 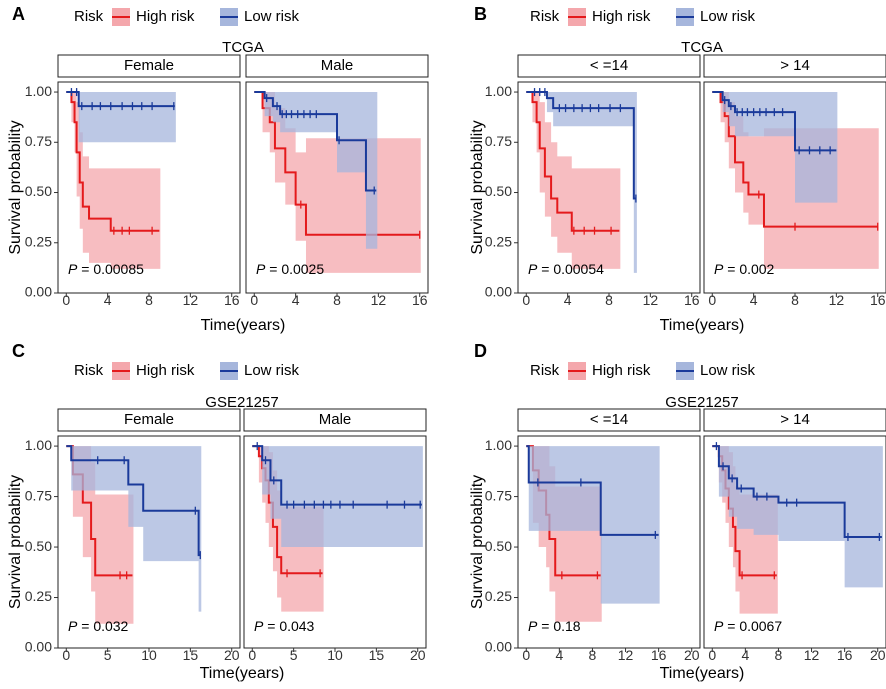 I want to click on p-value-number: 0.0025, so click(x=302, y=269).